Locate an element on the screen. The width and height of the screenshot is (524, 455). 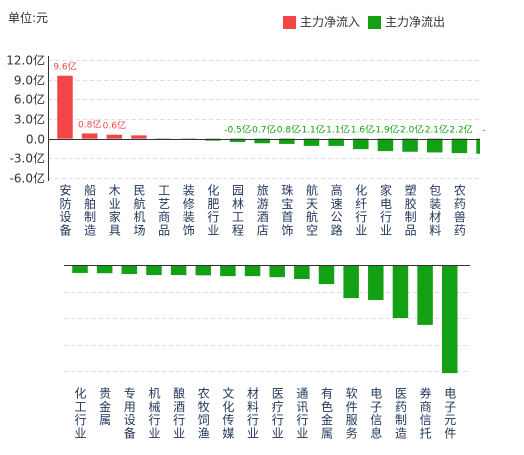
y-tick-label: -6.0亿 is located at coordinates (27, 178).